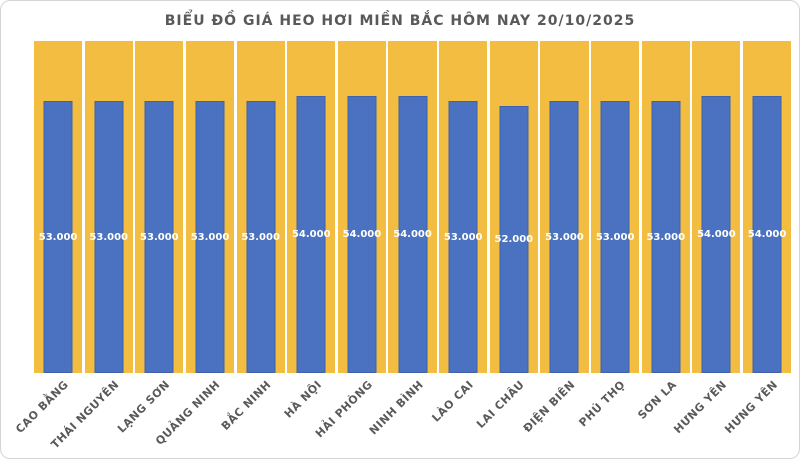 This screenshot has width=800, height=459. Describe the element at coordinates (246, 405) in the screenshot. I see `x-axis-label: BẮC NINH` at that location.